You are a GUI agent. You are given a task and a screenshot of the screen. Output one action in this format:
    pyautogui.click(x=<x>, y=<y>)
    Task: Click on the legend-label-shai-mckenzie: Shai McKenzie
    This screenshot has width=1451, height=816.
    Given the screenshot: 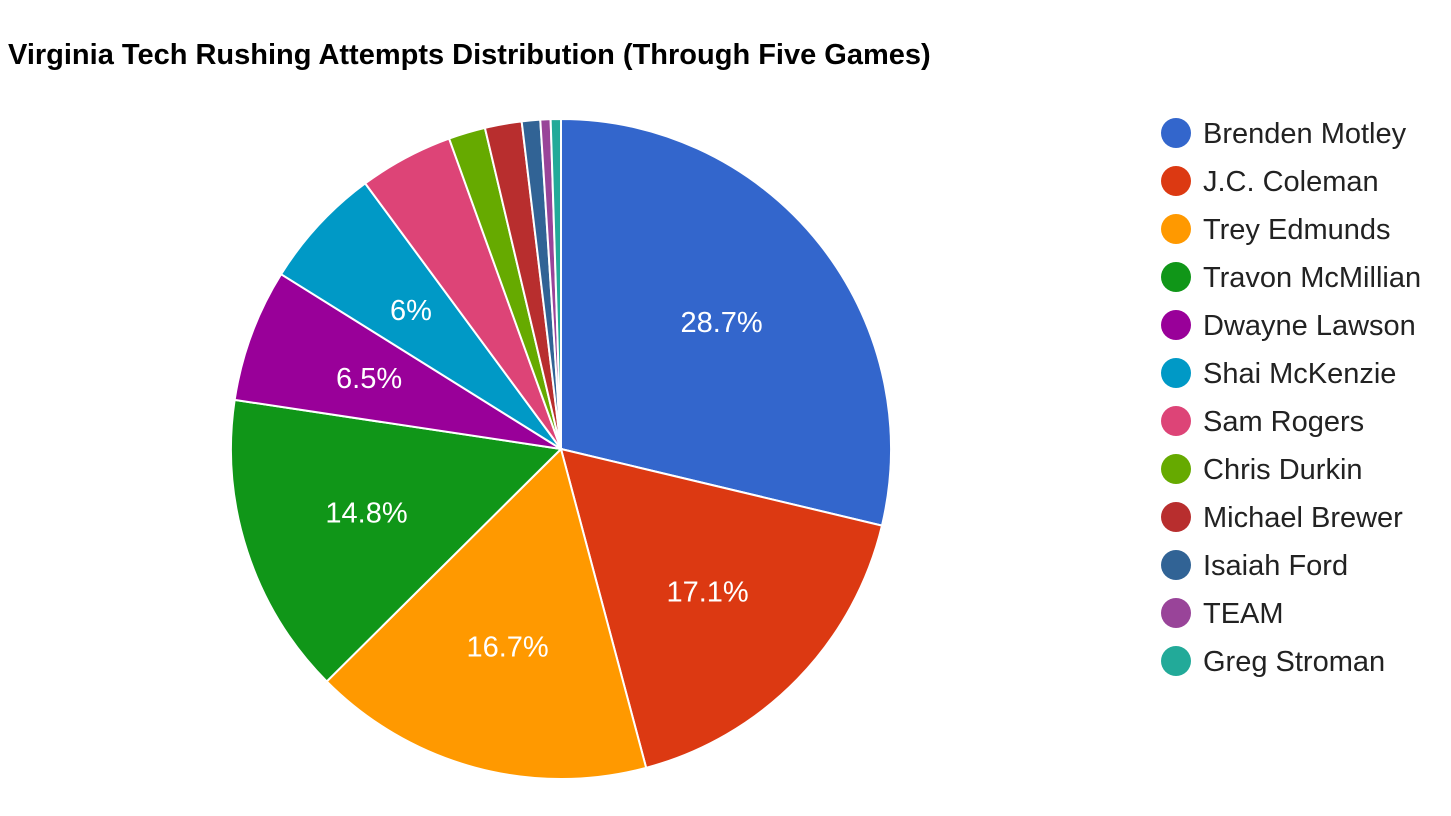 What is the action you would take?
    pyautogui.click(x=1299, y=374)
    